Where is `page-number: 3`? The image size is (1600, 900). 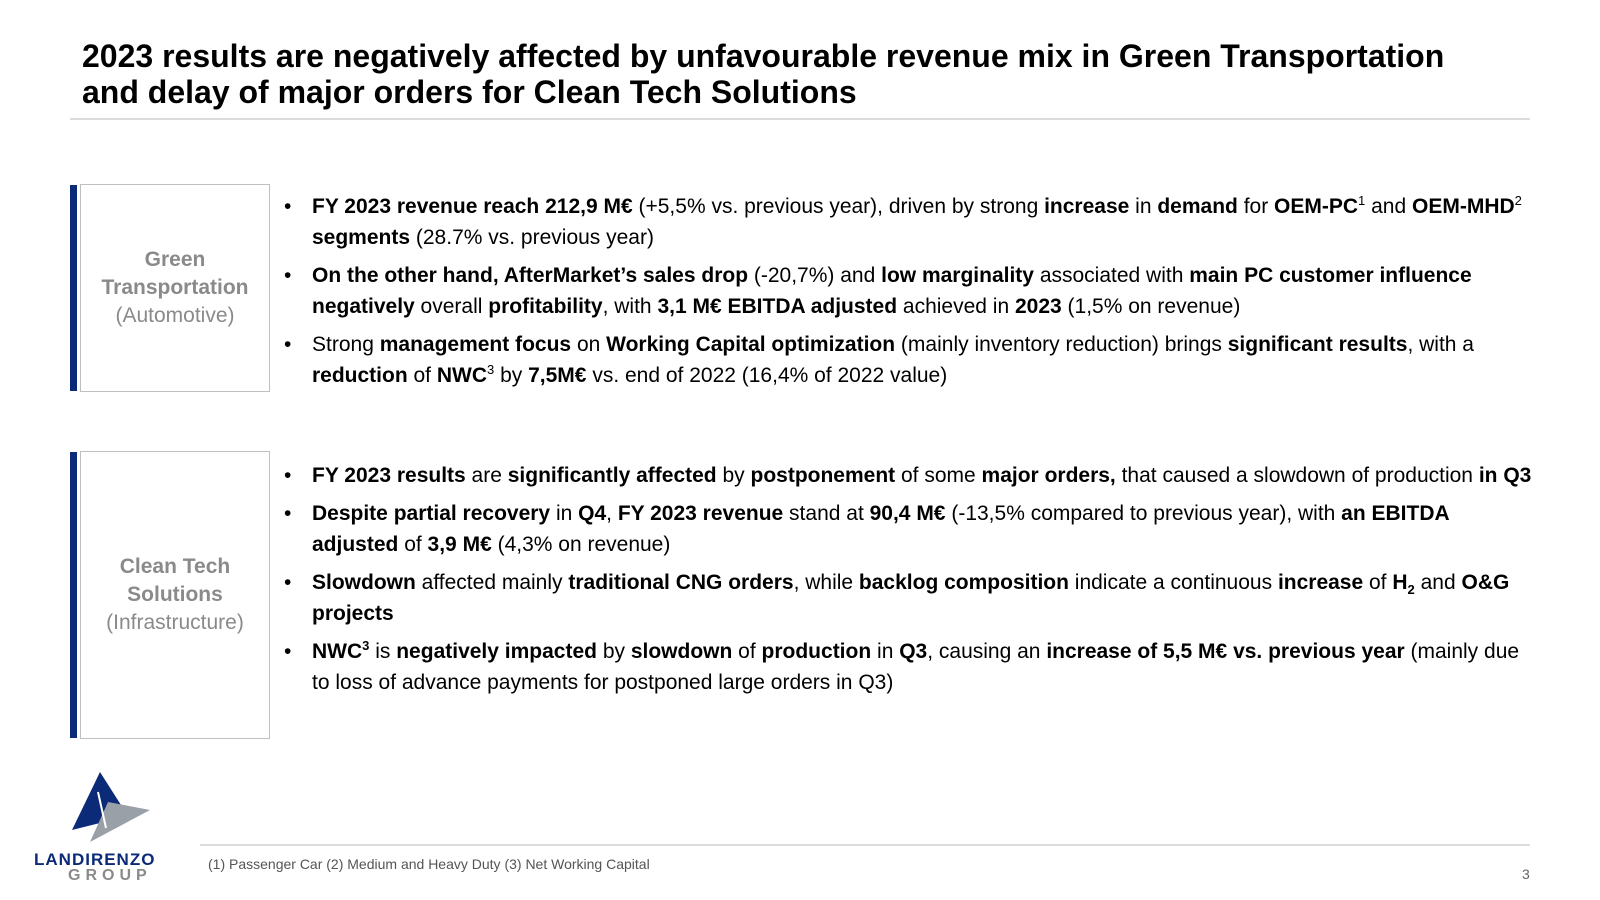 page-number: 3 is located at coordinates (1526, 874).